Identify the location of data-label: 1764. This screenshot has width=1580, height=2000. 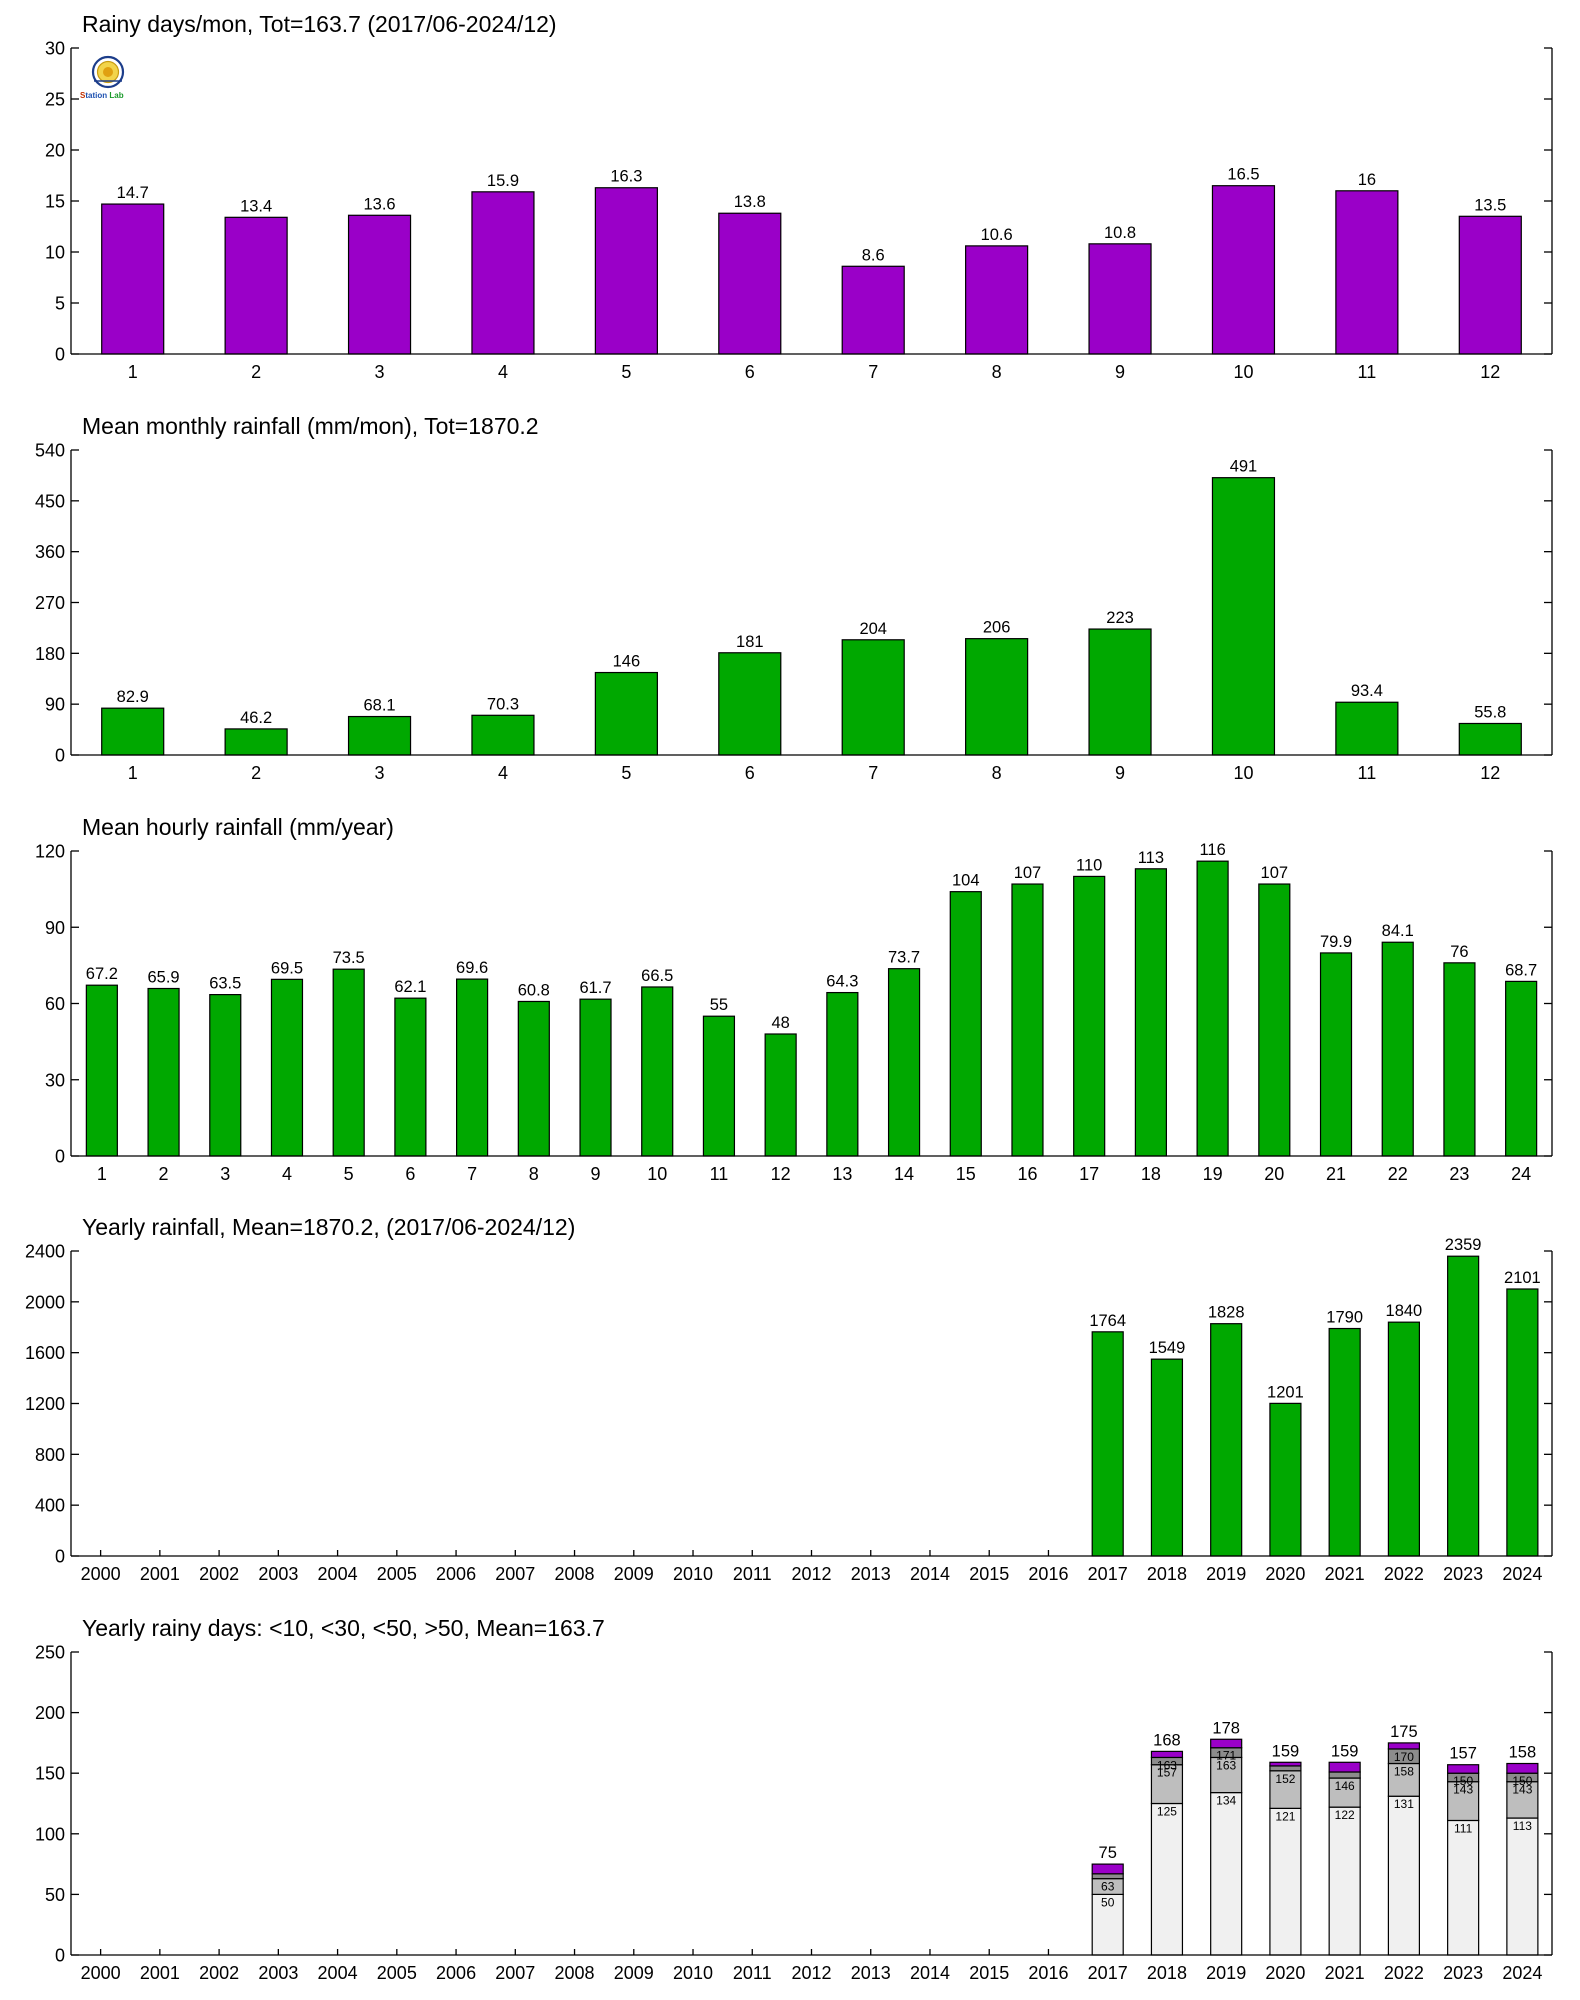
(1107, 1321).